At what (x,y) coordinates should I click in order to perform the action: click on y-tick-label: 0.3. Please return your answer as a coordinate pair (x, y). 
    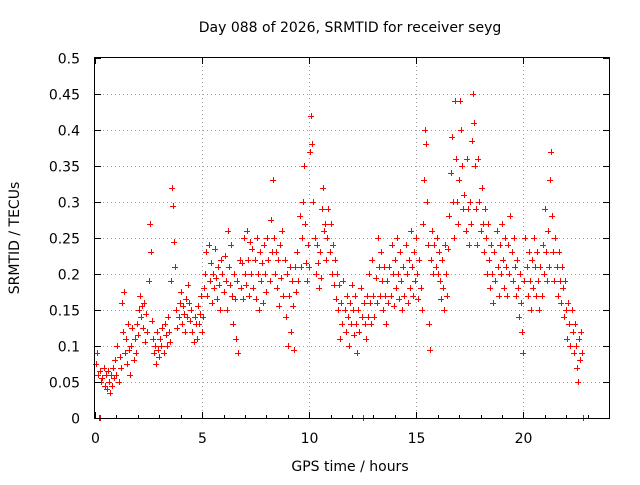
    Looking at the image, I should click on (69, 204).